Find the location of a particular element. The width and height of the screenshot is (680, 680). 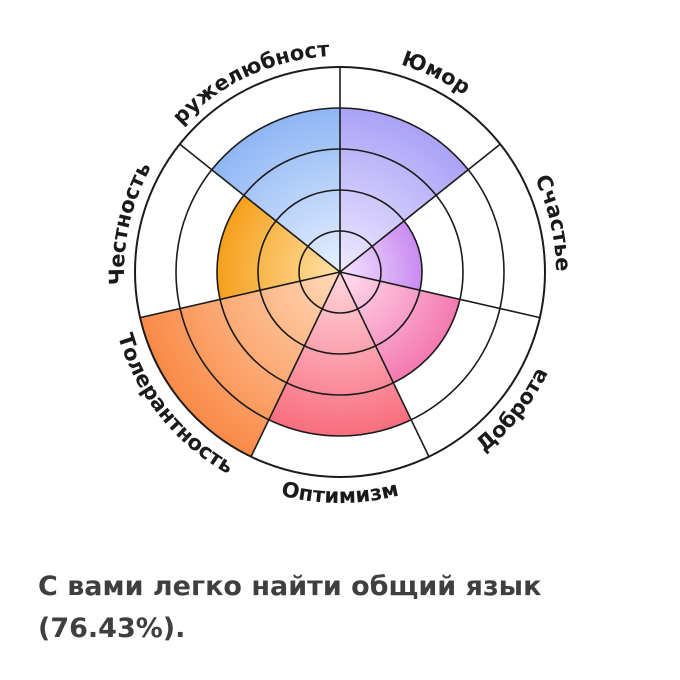

result-text: С вами легко найти общий язык (76.43%). is located at coordinates (290, 607).